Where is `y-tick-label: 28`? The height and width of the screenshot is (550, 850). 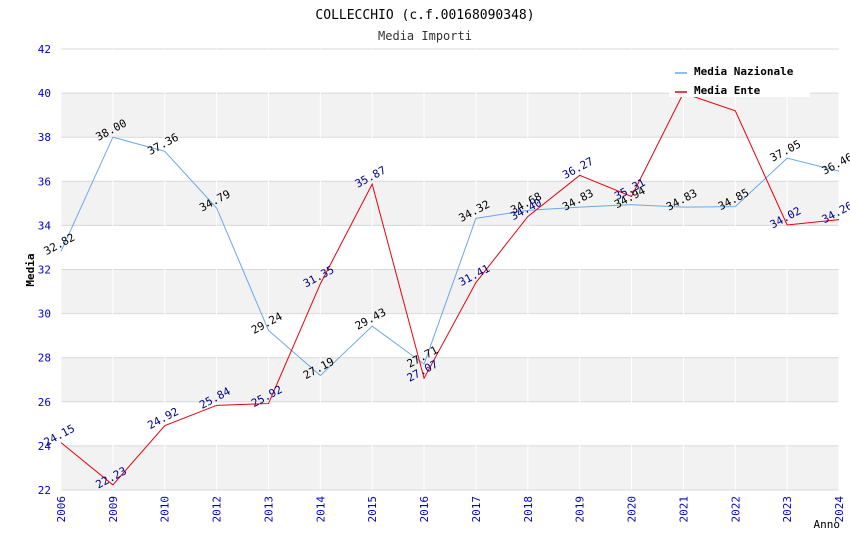
y-tick-label: 28 is located at coordinates (44, 358).